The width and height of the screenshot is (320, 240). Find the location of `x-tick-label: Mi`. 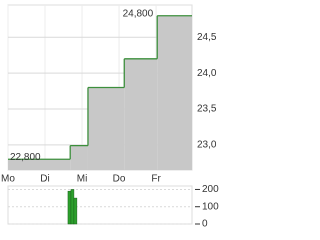

x-tick-label: Mi is located at coordinates (82, 179).